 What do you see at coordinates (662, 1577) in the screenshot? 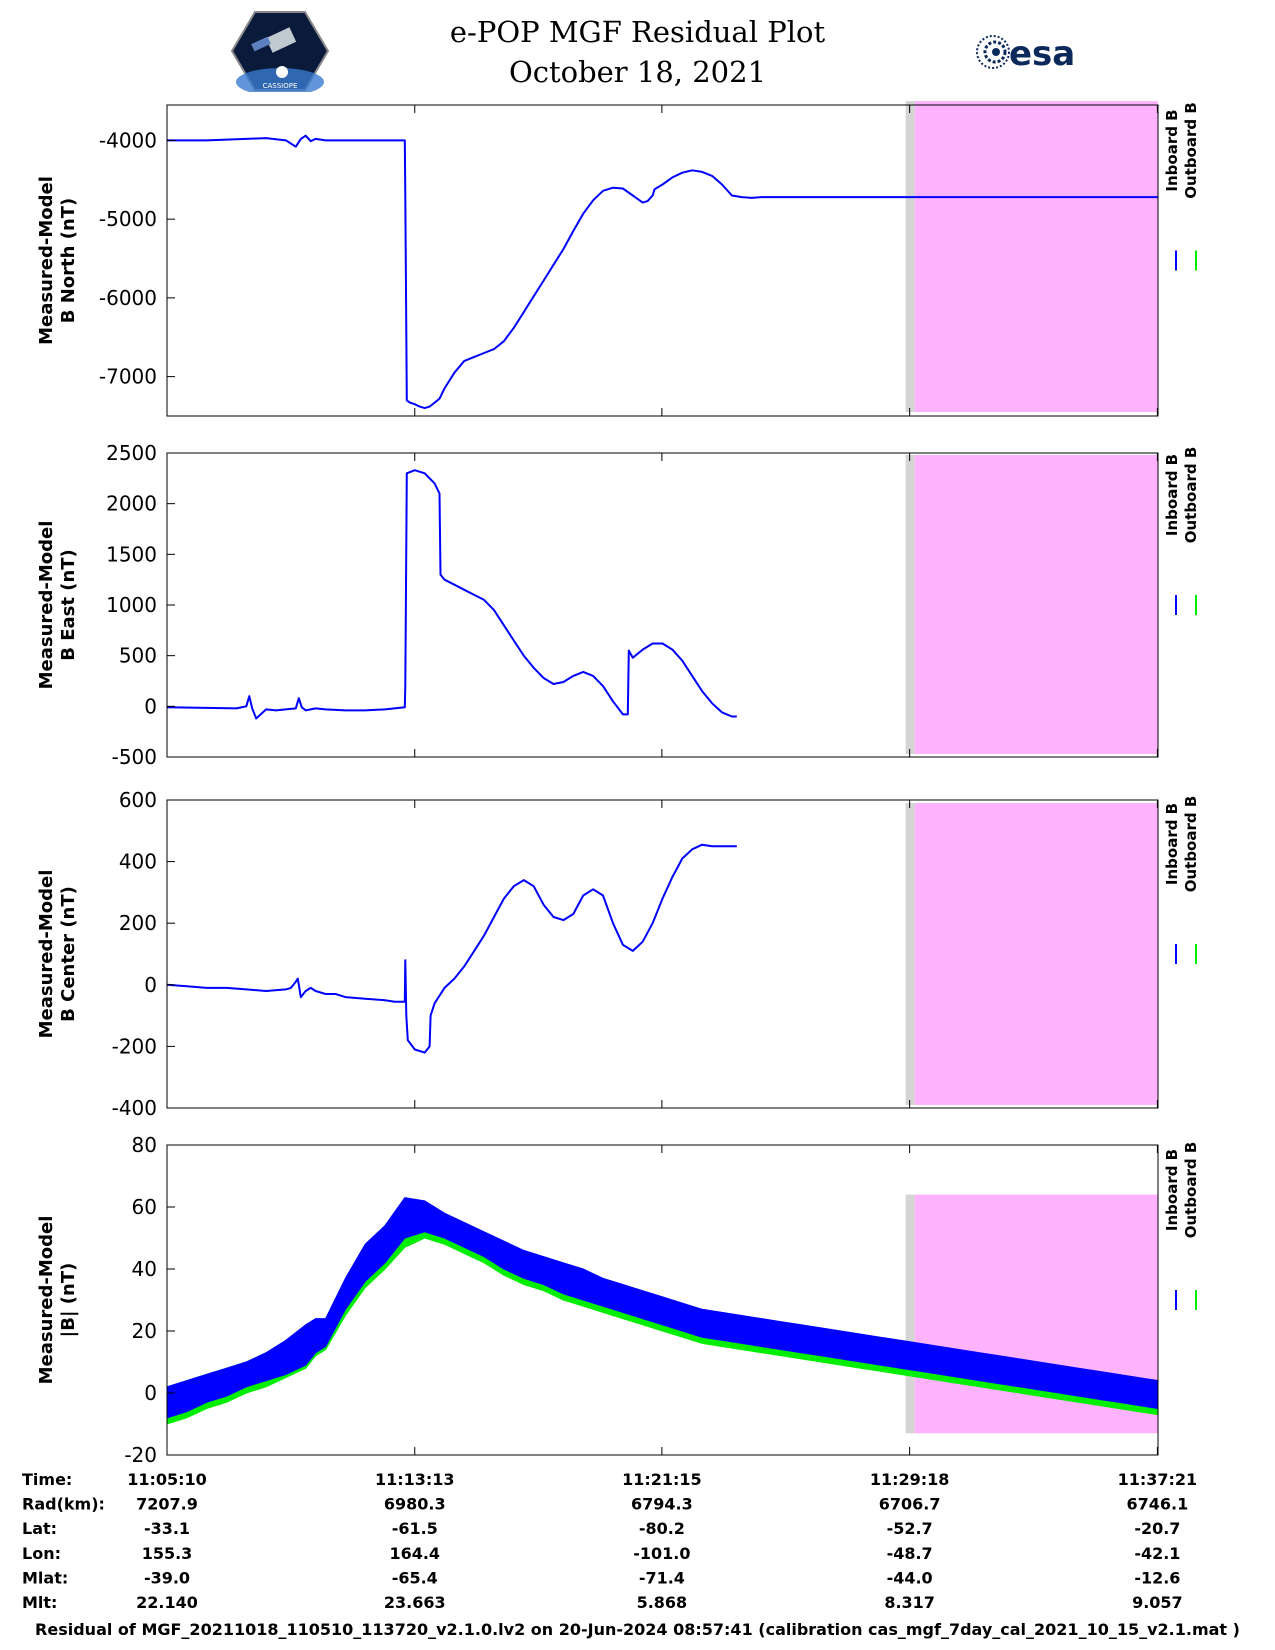
I see `ephemeris-value: -71.4` at bounding box center [662, 1577].